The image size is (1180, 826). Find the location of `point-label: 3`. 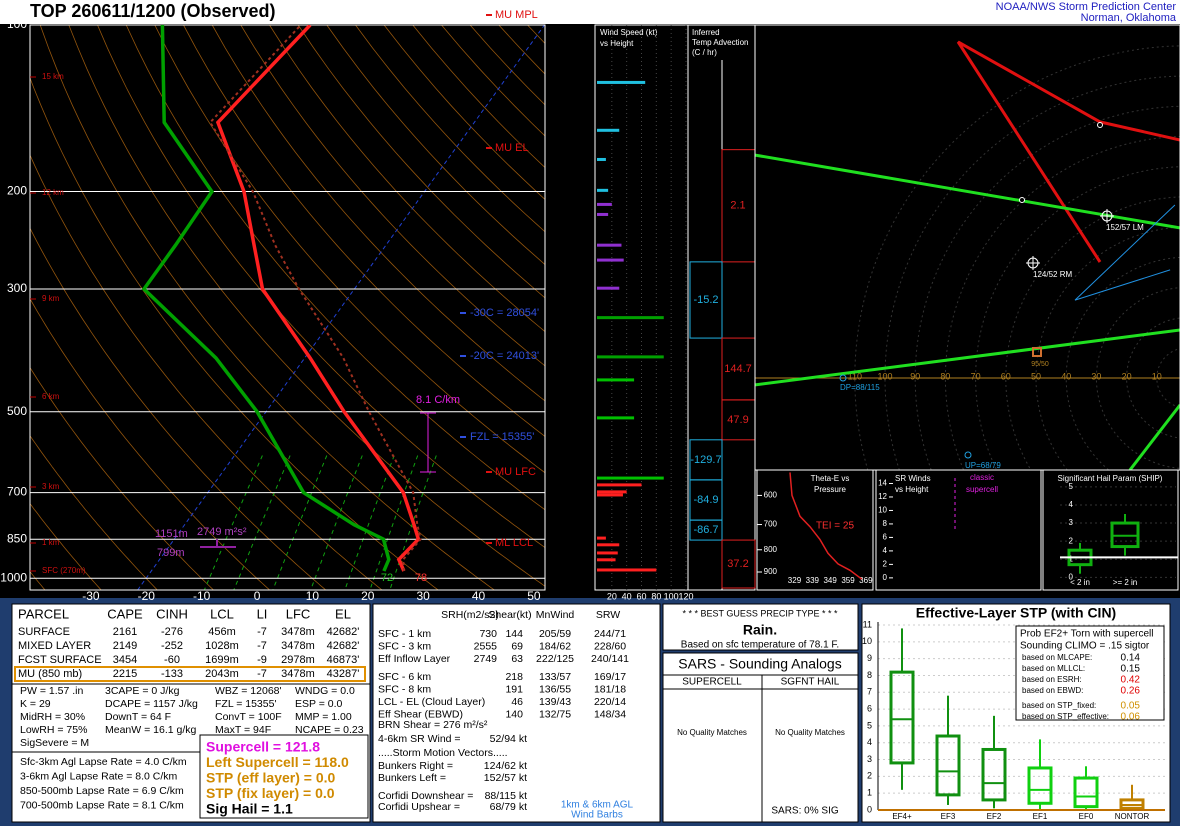

point-label: 3 is located at coordinates (1022, 191).